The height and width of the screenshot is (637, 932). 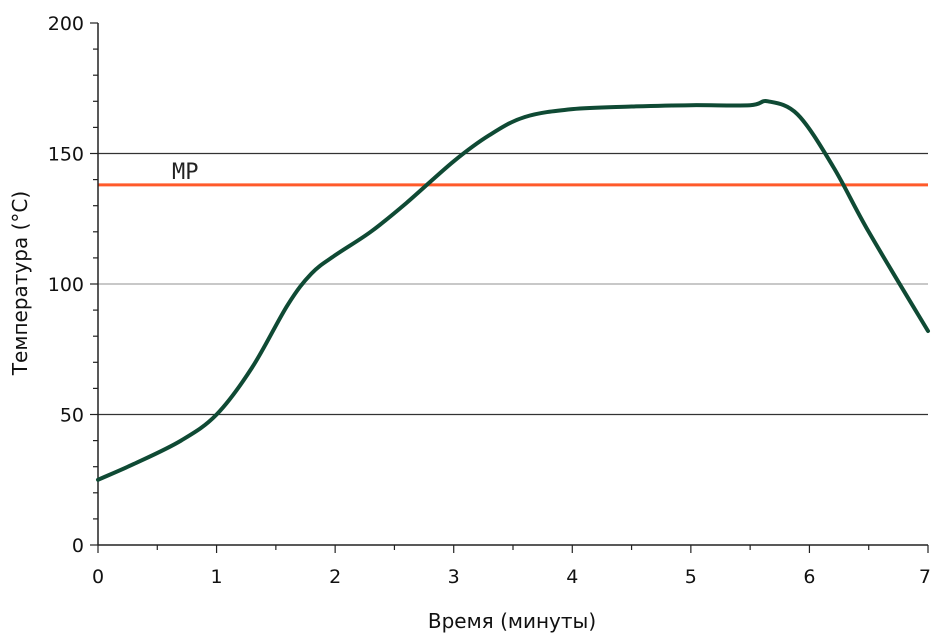 I want to click on y-tick-label: 50, so click(x=72, y=416).